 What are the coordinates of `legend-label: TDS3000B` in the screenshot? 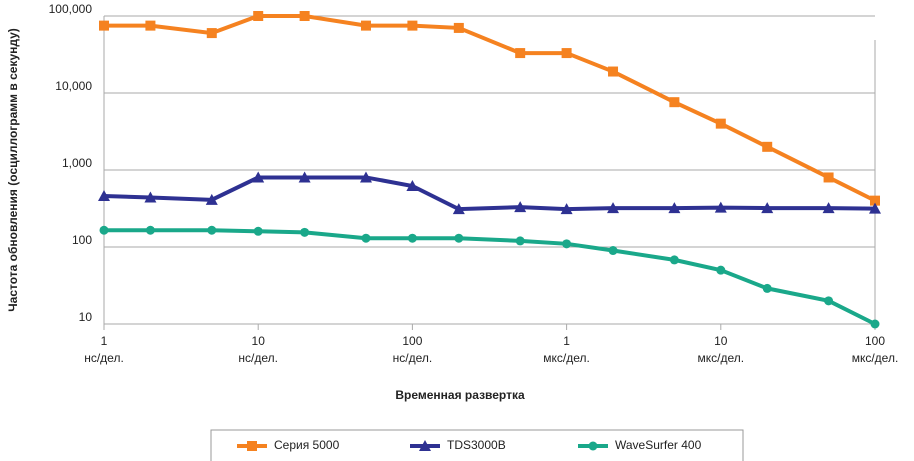 It's located at (476, 445).